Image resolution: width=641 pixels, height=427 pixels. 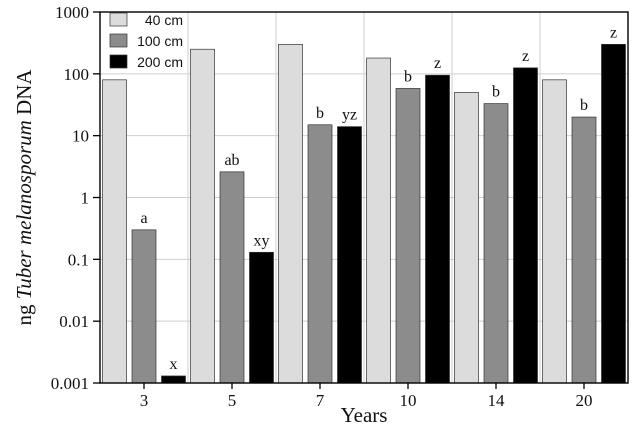 What do you see at coordinates (584, 400) in the screenshot?
I see `x-tick-label: 20` at bounding box center [584, 400].